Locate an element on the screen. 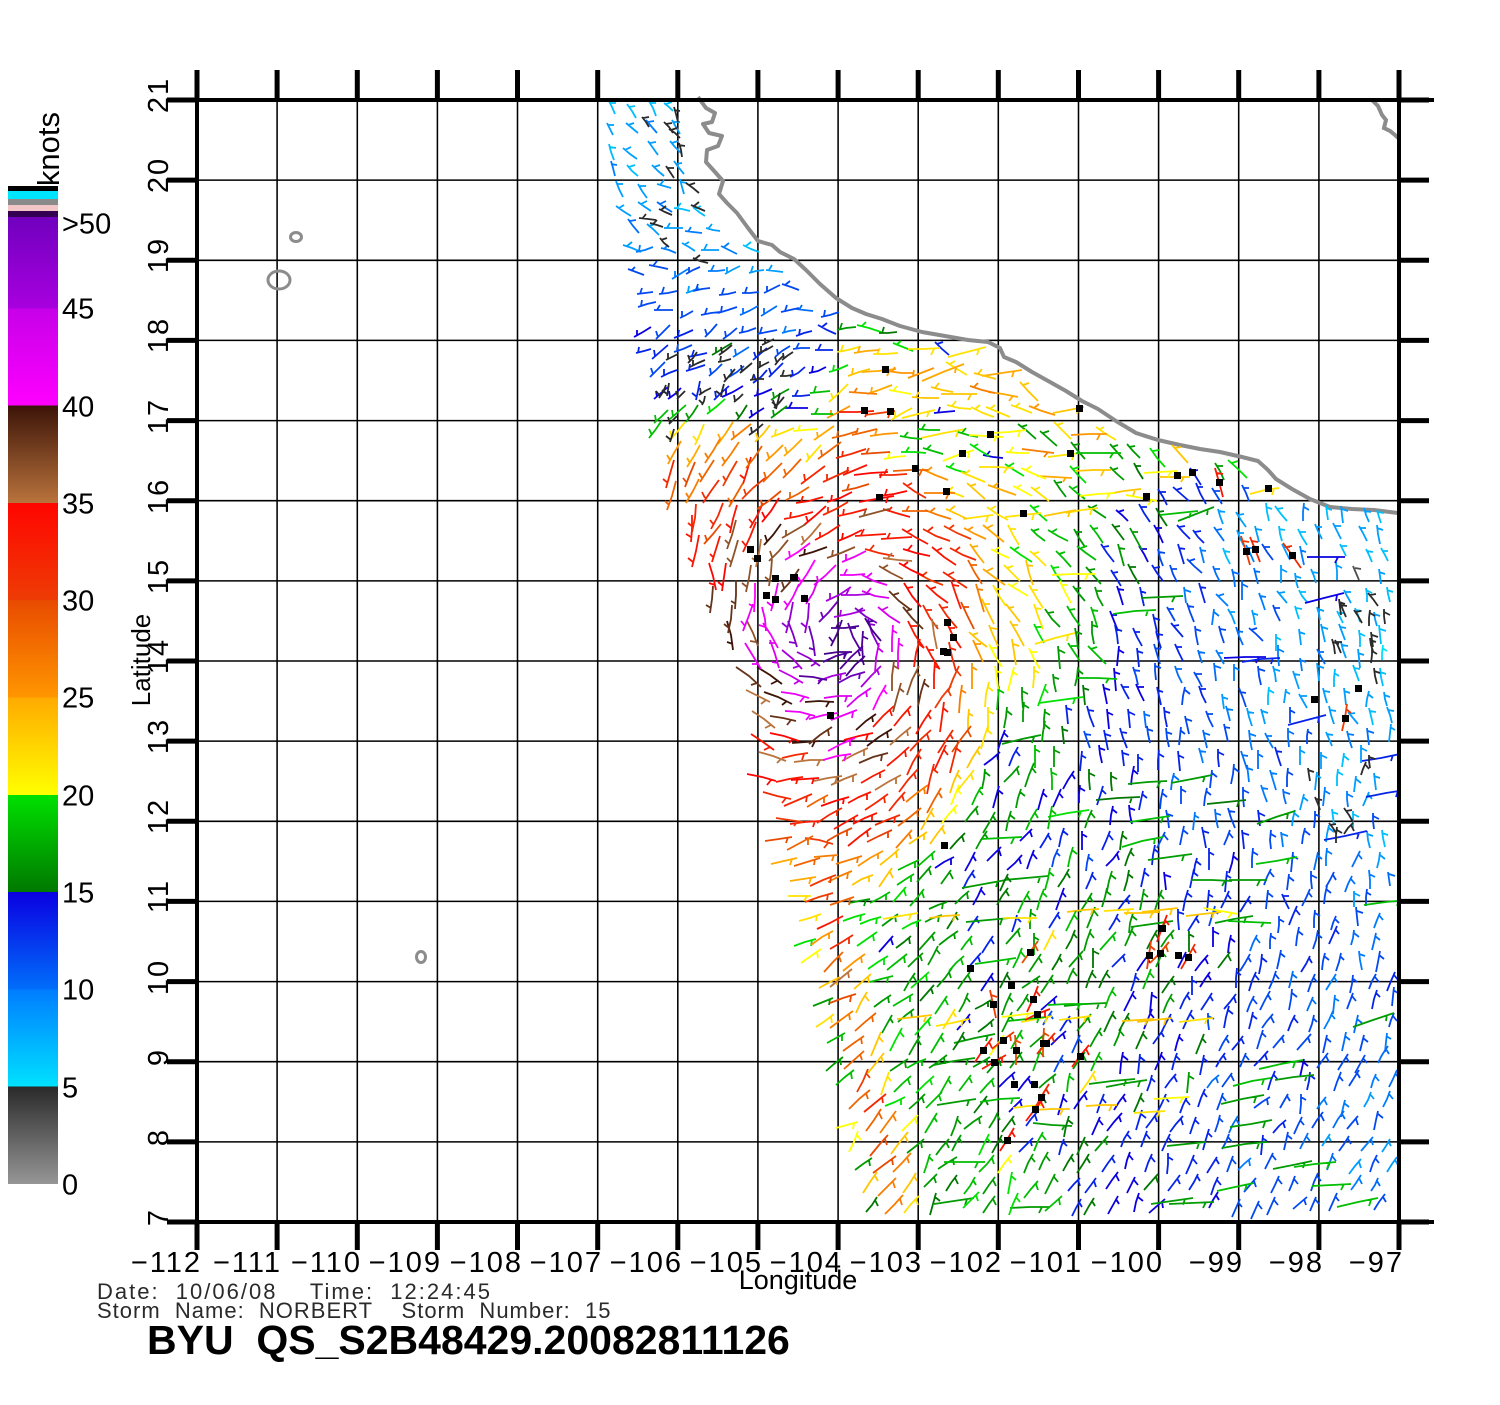 This screenshot has height=1405, width=1500. svg-text: −108 is located at coordinates (486, 1263).